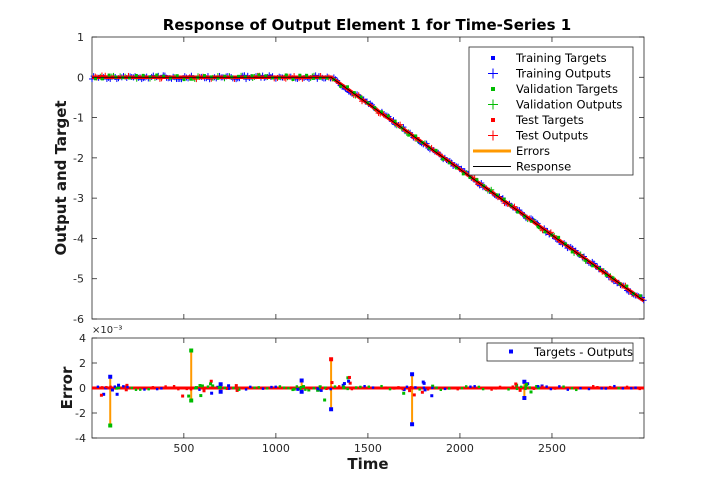 This screenshot has height=493, width=710. Describe the element at coordinates (549, 120) in the screenshot. I see `legend-label: Test Targets` at that location.